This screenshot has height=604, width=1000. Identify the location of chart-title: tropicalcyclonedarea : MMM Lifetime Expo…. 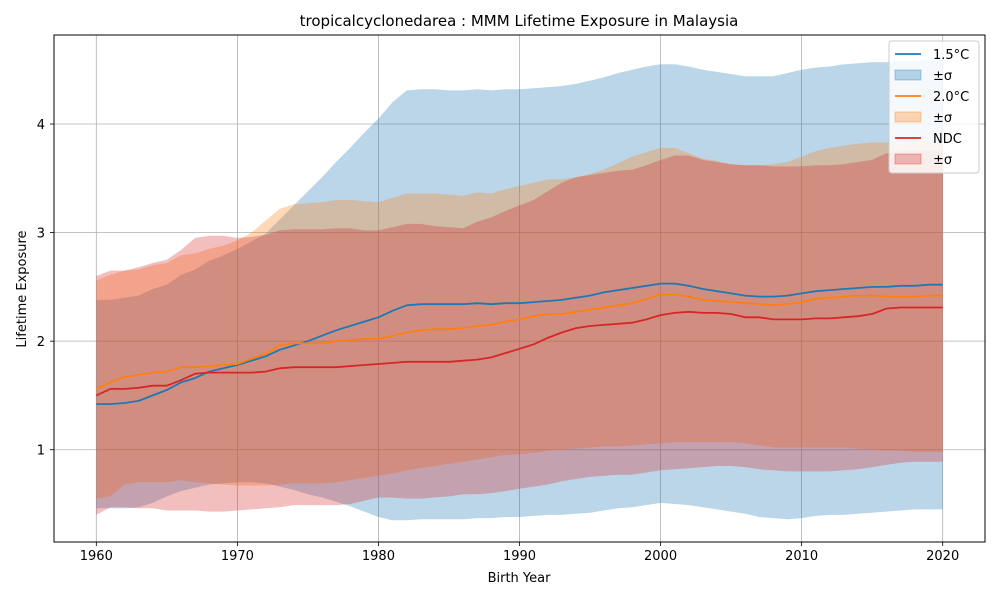
(519, 21).